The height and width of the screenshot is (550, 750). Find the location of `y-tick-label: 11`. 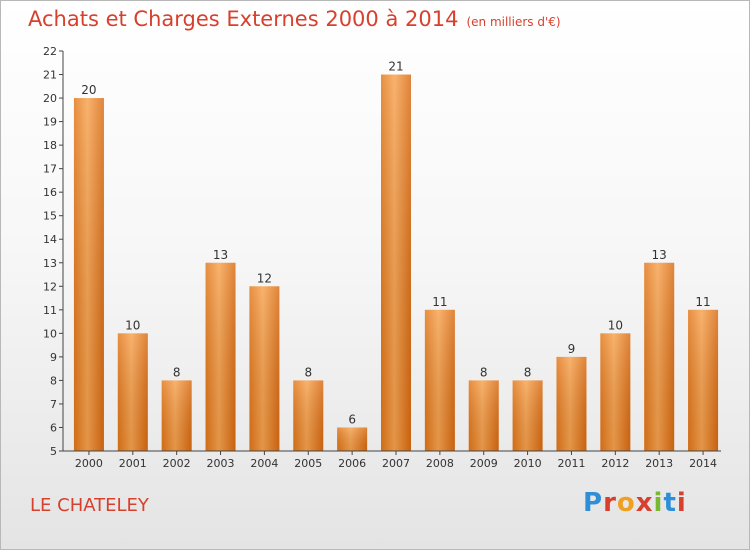

y-tick-label: 11 is located at coordinates (50, 310).